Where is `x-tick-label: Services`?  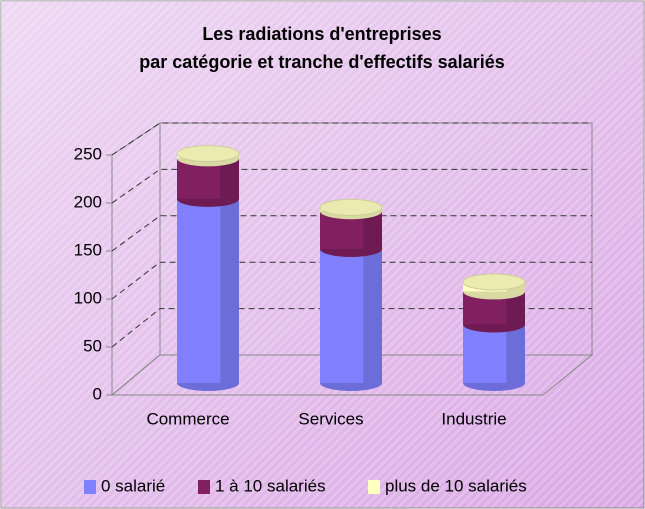
x-tick-label: Services is located at coordinates (330, 418).